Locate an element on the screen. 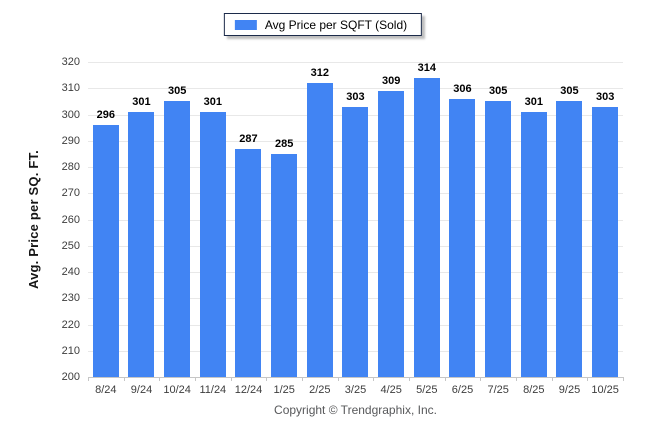 Image resolution: width=646 pixels, height=434 pixels. x-tick-label: 2/25 is located at coordinates (320, 390).